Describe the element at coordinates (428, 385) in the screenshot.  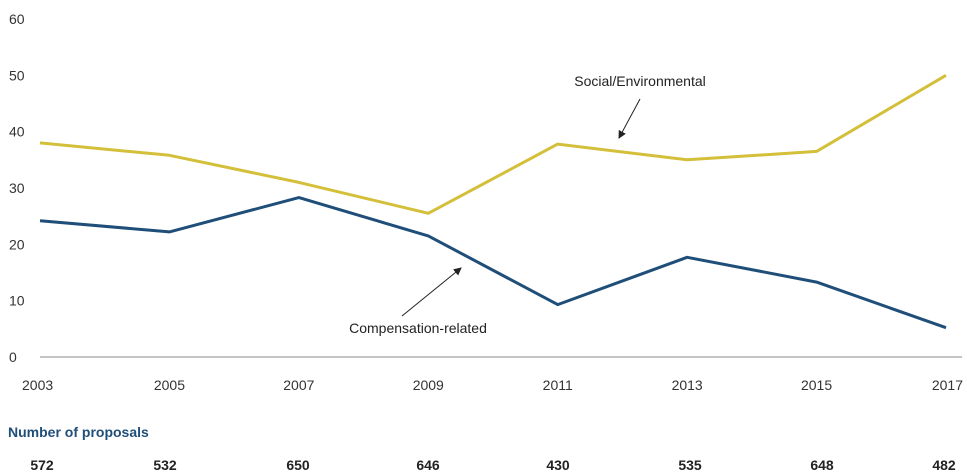
I see `x-tick-label: 2009` at that location.